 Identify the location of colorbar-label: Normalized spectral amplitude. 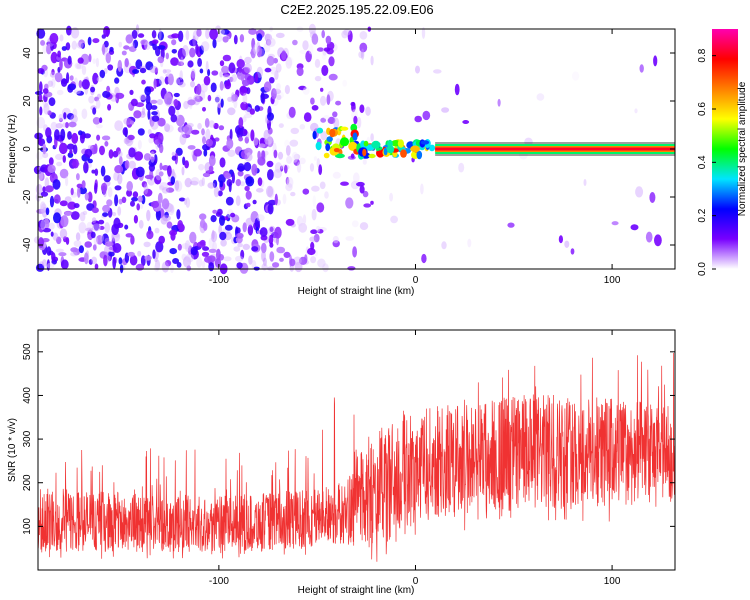
(742, 148).